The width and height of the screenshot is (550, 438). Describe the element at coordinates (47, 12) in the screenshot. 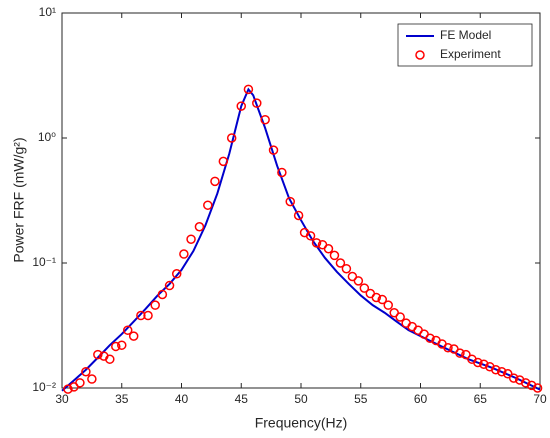

I see `y-tick-label: 10¹` at that location.